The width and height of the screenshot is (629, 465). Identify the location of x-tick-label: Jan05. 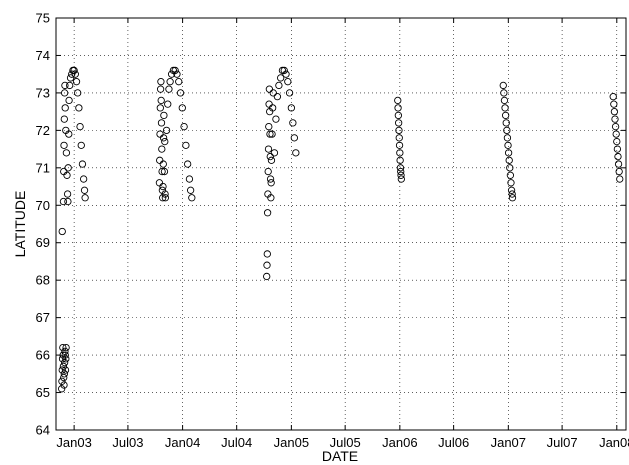
(291, 442).